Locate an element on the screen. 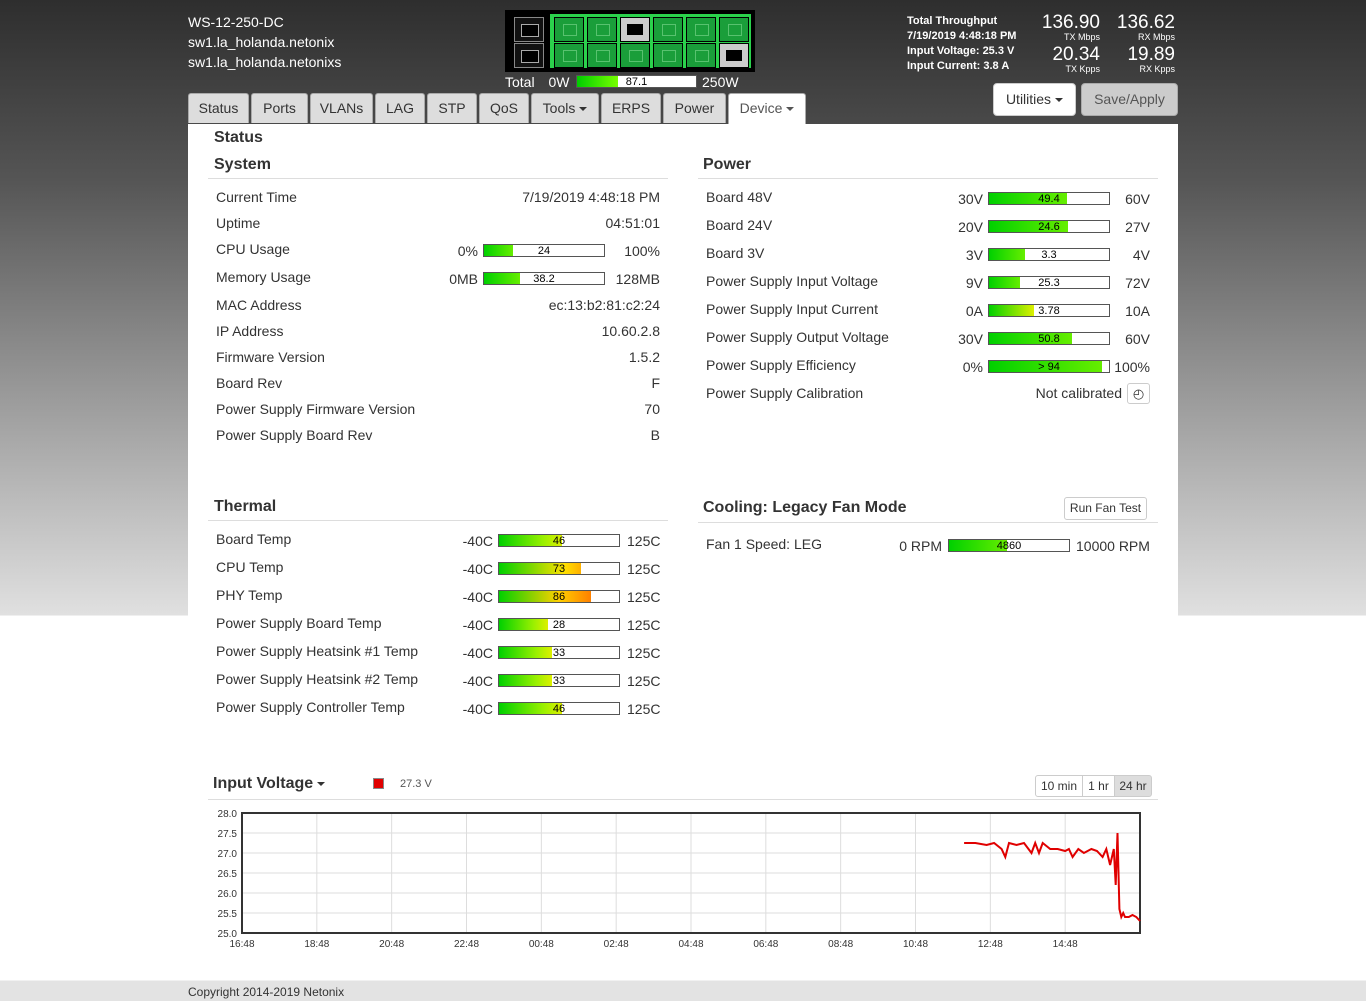 This screenshot has width=1366, height=1001. tab-vlans: VLANs is located at coordinates (341, 108).